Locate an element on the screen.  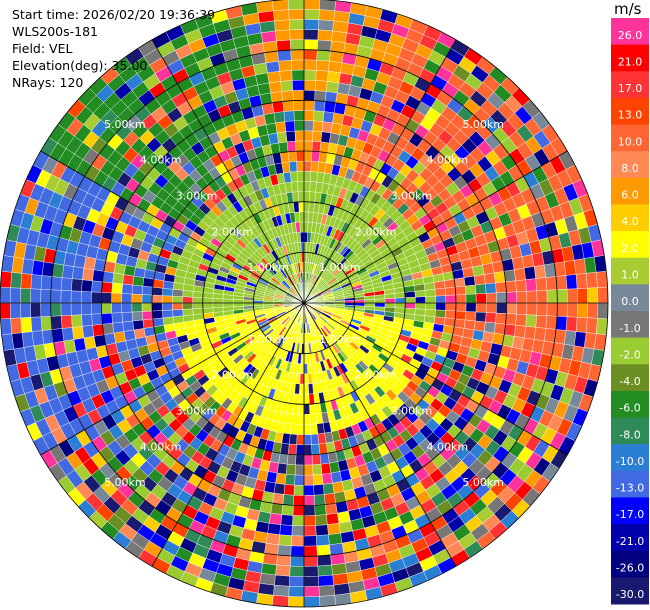
colorbar-label: 21.0 is located at coordinates (630, 61).